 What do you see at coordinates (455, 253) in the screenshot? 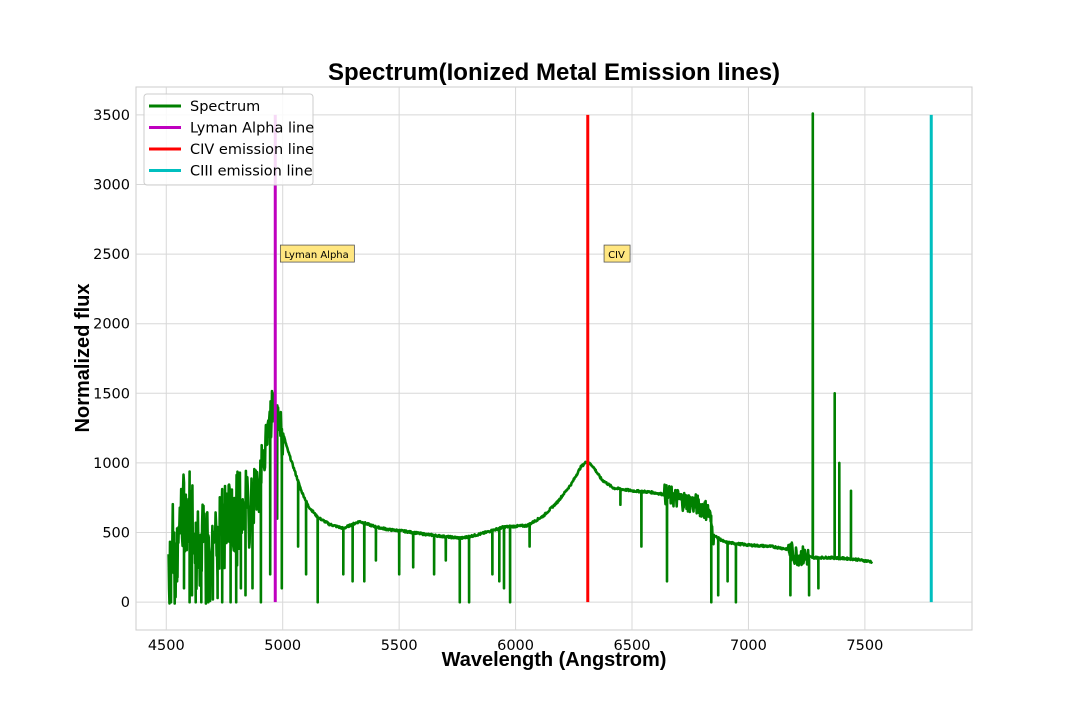
I see `annotations: Lyman Alpha CIV` at bounding box center [455, 253].